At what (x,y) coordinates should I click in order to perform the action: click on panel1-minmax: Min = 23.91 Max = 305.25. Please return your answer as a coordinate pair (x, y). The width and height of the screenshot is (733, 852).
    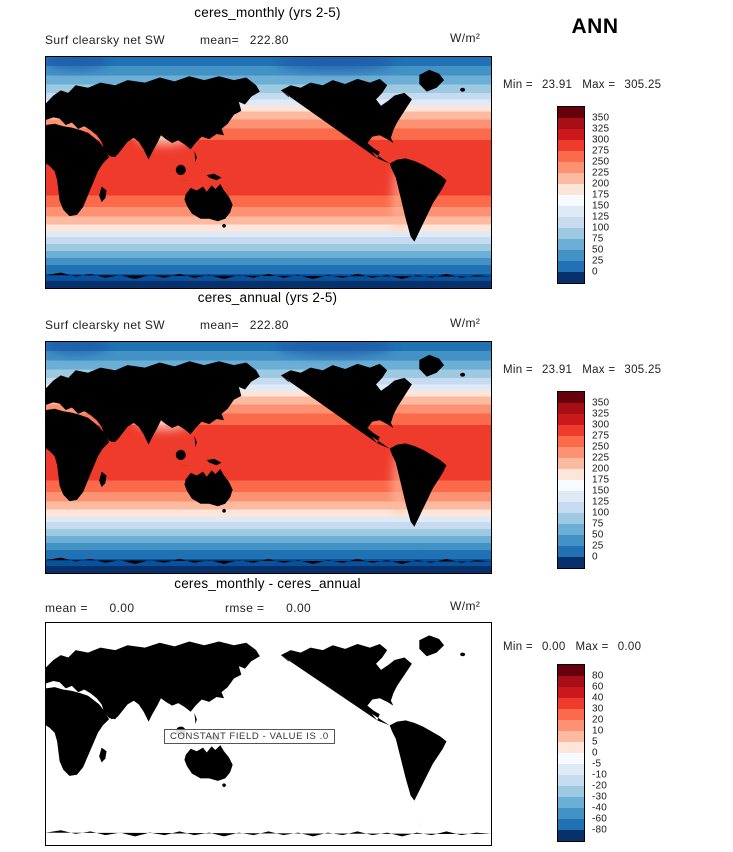
    Looking at the image, I should click on (582, 85).